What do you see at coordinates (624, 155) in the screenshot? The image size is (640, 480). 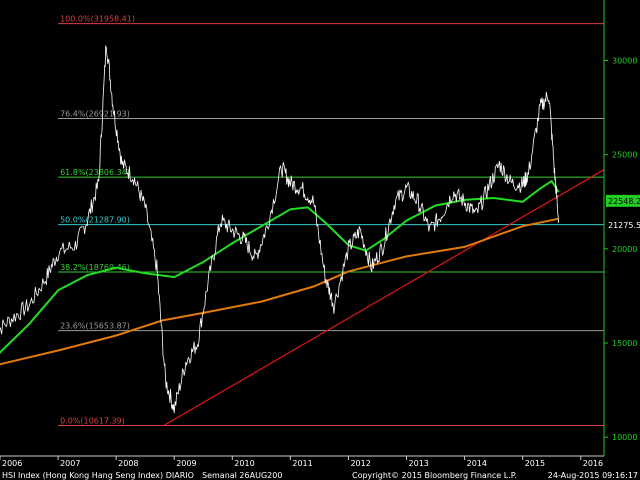 I see `y-tick-label: 25000` at bounding box center [624, 155].